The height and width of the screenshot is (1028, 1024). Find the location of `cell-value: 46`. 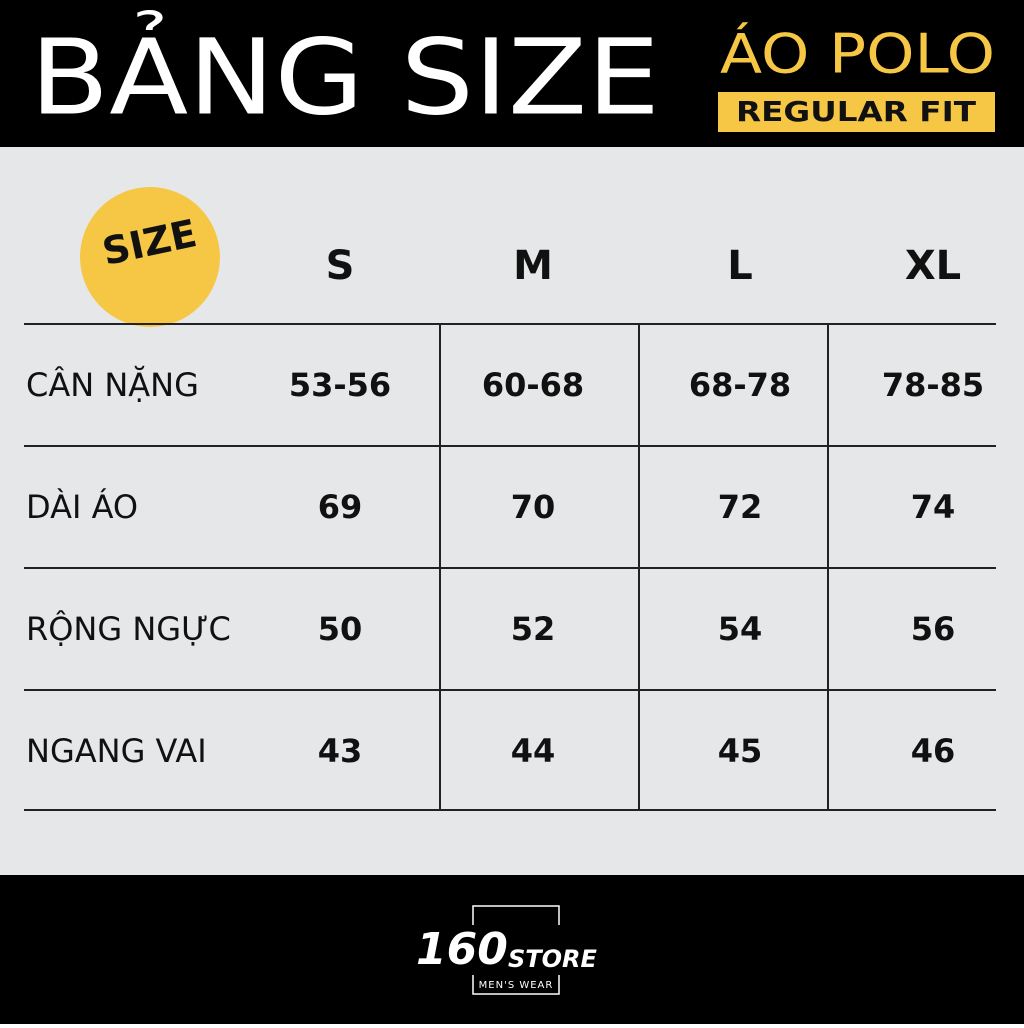

cell-value: 46 is located at coordinates (933, 751).